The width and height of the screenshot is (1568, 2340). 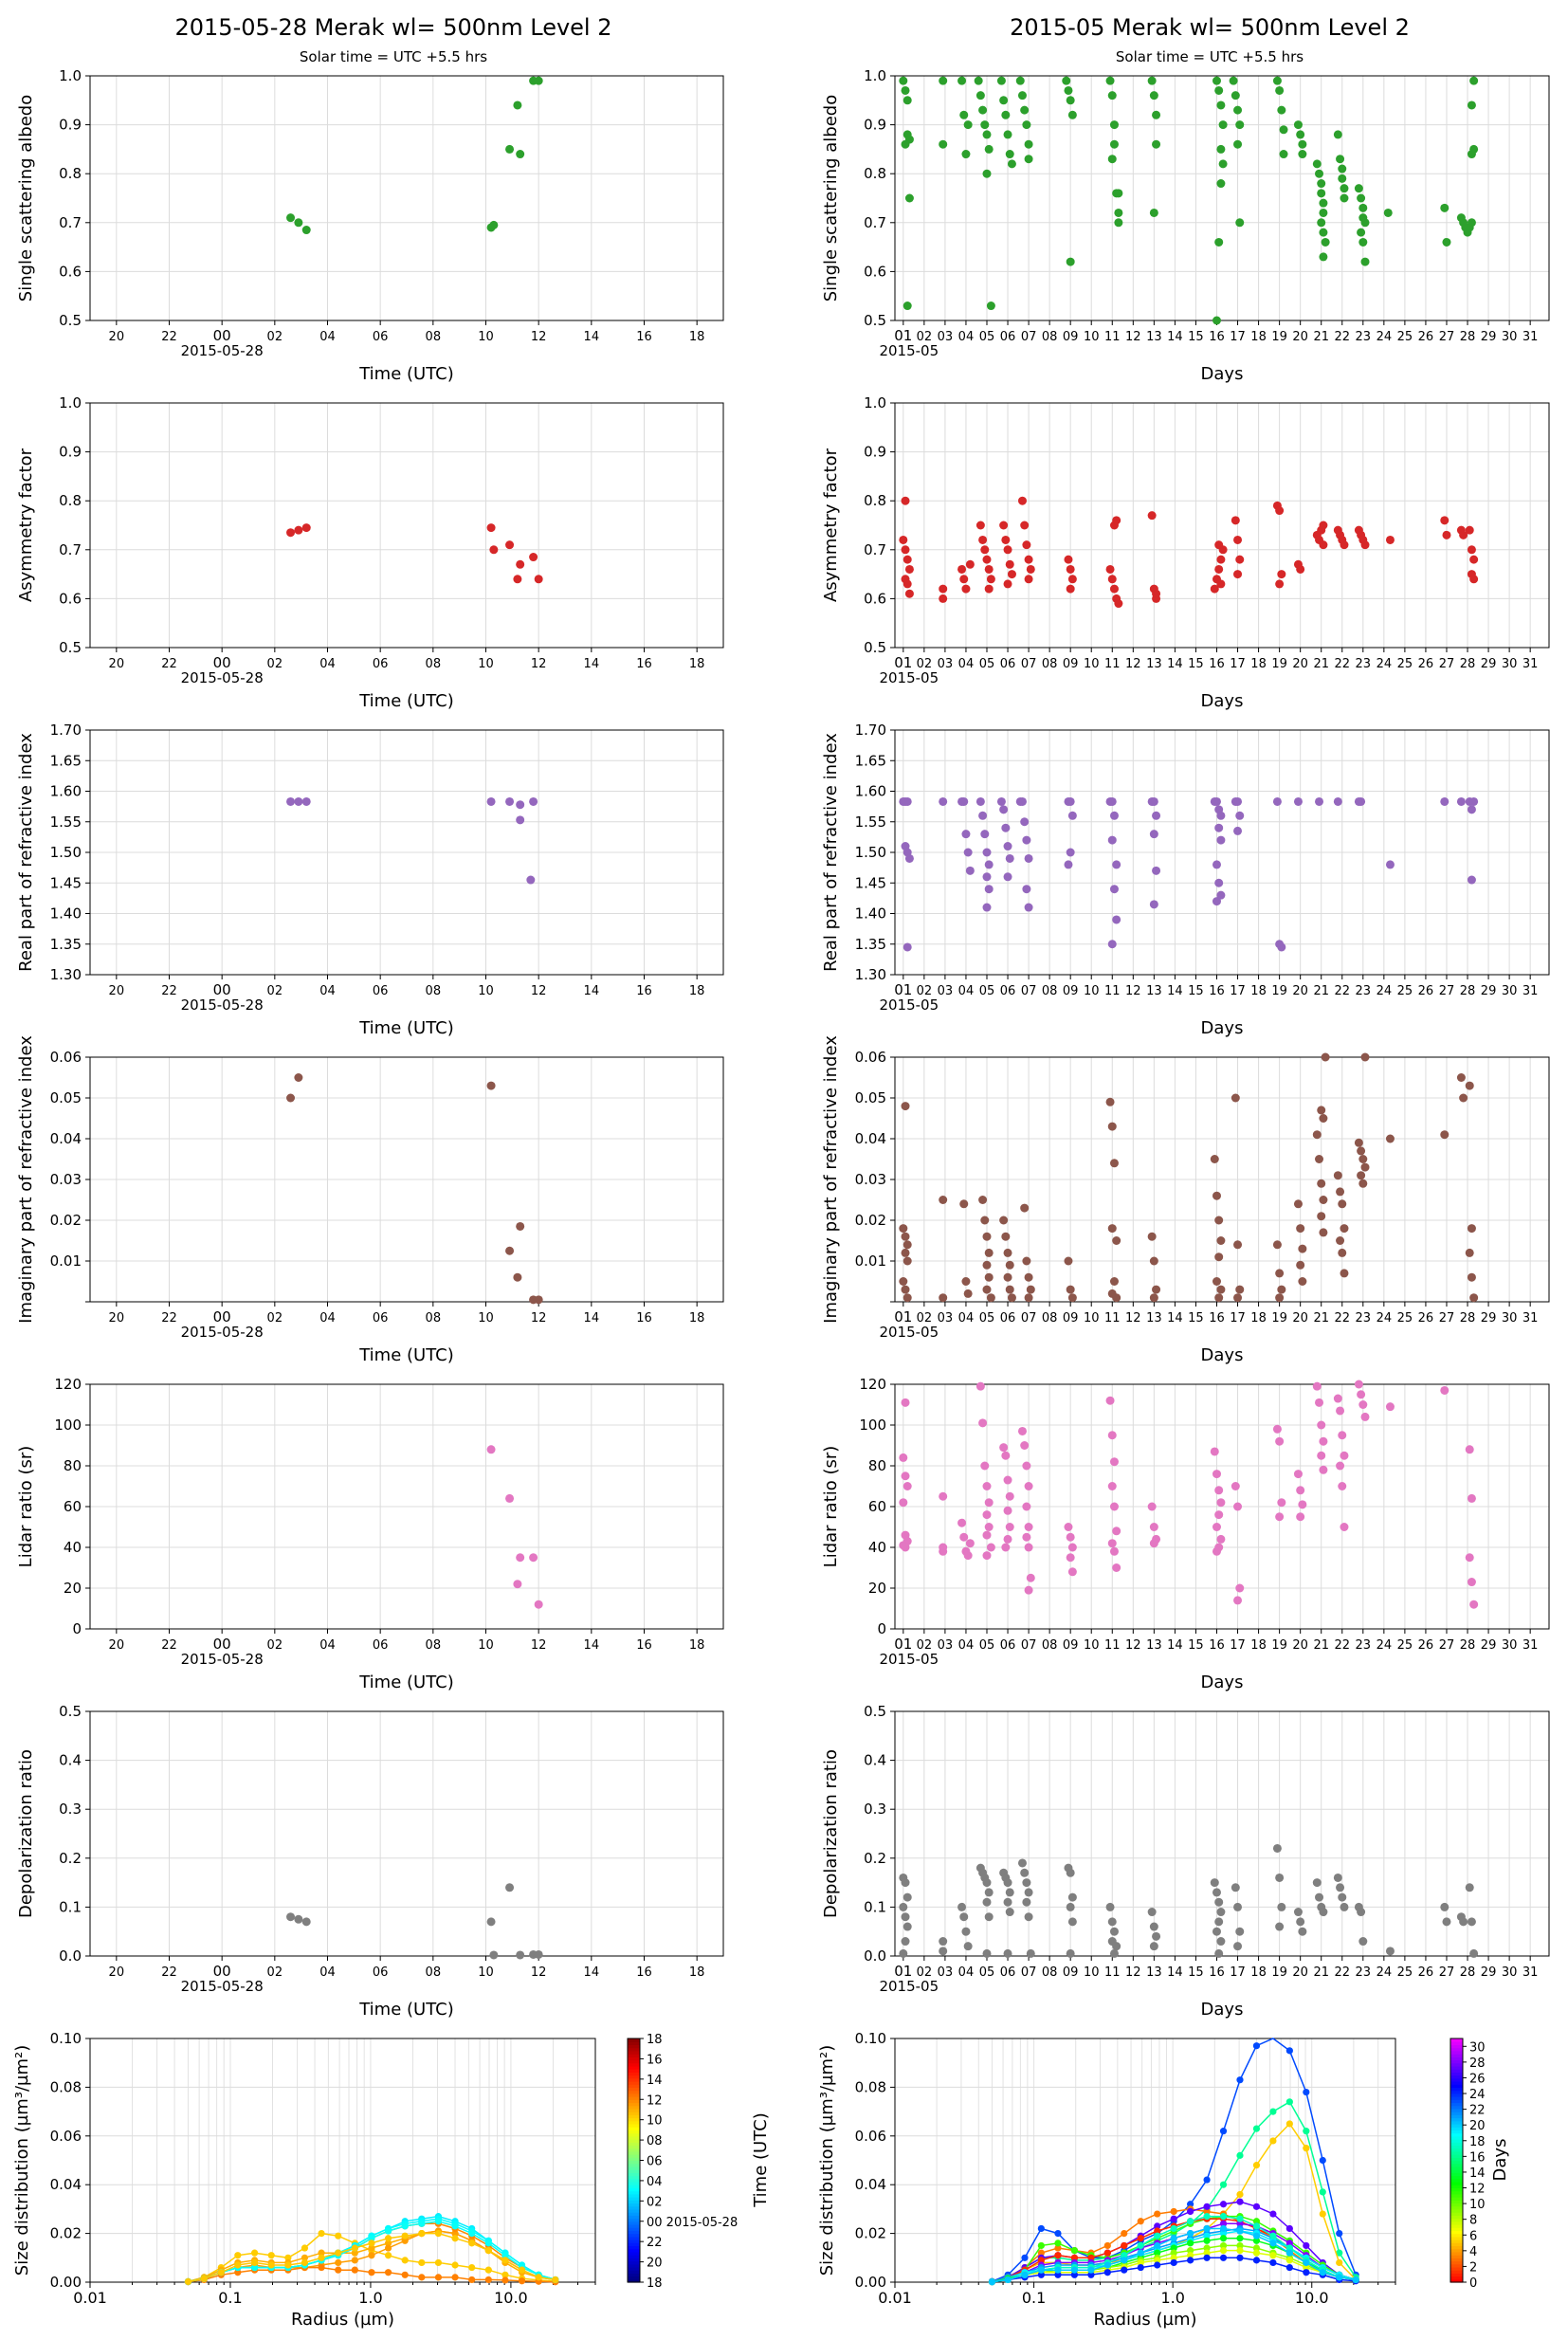 I want to click on tick-label-x: 03, so click(x=946, y=337).